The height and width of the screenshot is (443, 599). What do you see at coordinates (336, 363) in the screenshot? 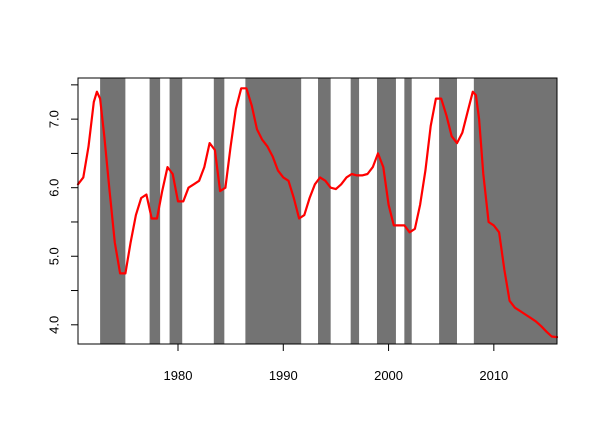
I see `x-axis: 1980 1990 2000 2010` at bounding box center [336, 363].